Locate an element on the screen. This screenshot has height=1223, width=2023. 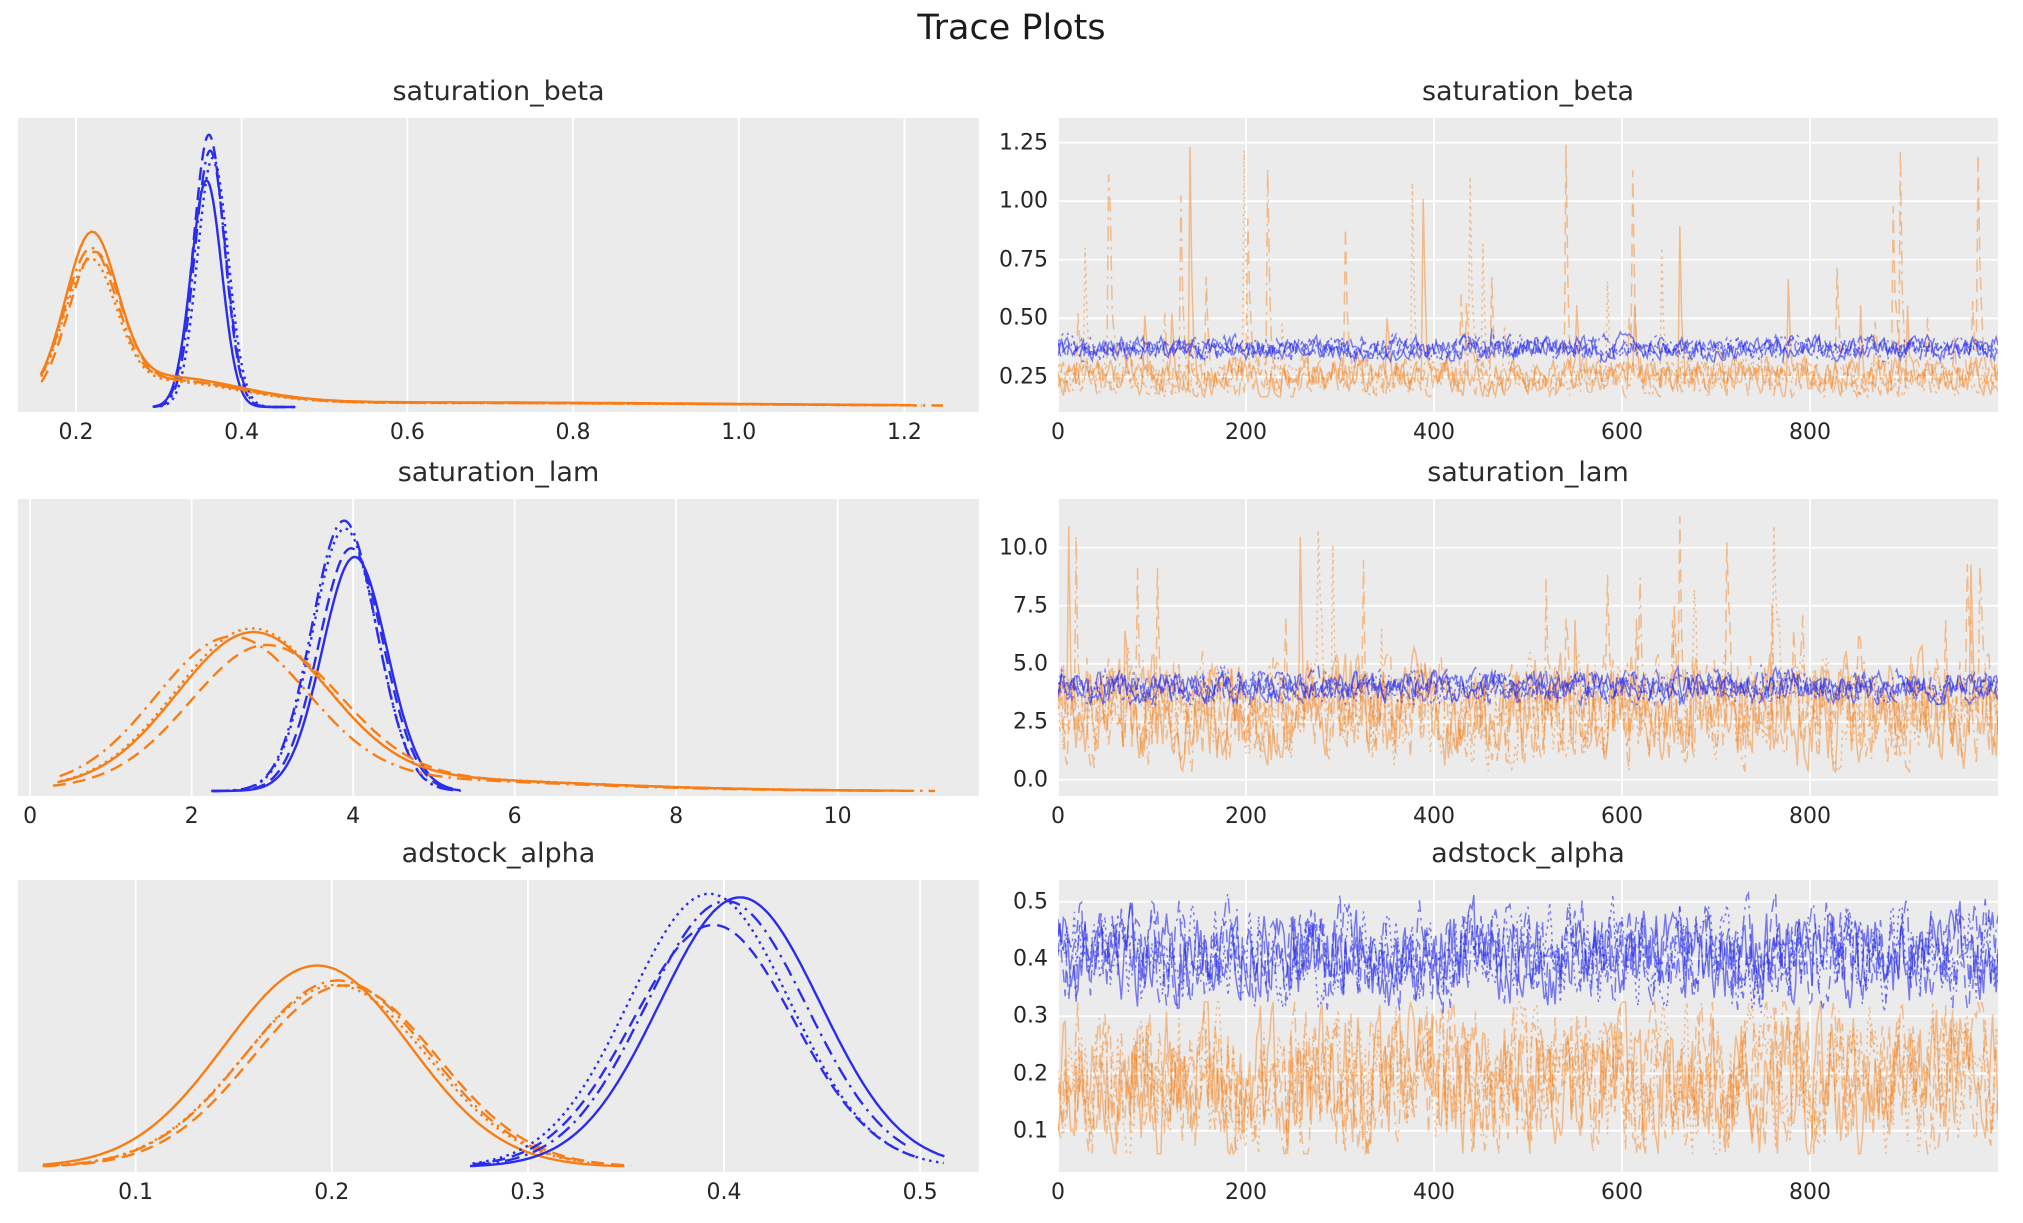
adstock-alpha-trace-canvas is located at coordinates (1528, 1026).